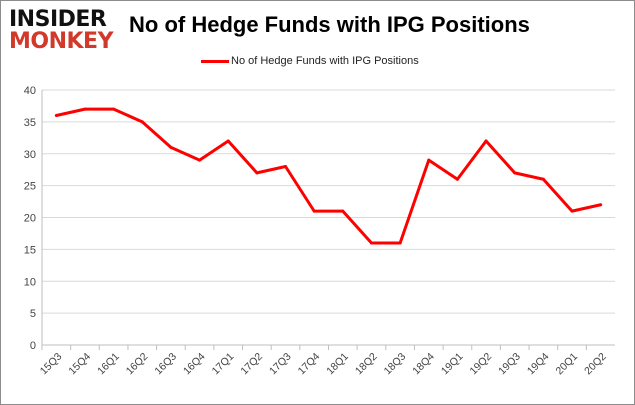 The image size is (635, 405). What do you see at coordinates (481, 364) in the screenshot?
I see `x-tick-label: 19Q2` at bounding box center [481, 364].